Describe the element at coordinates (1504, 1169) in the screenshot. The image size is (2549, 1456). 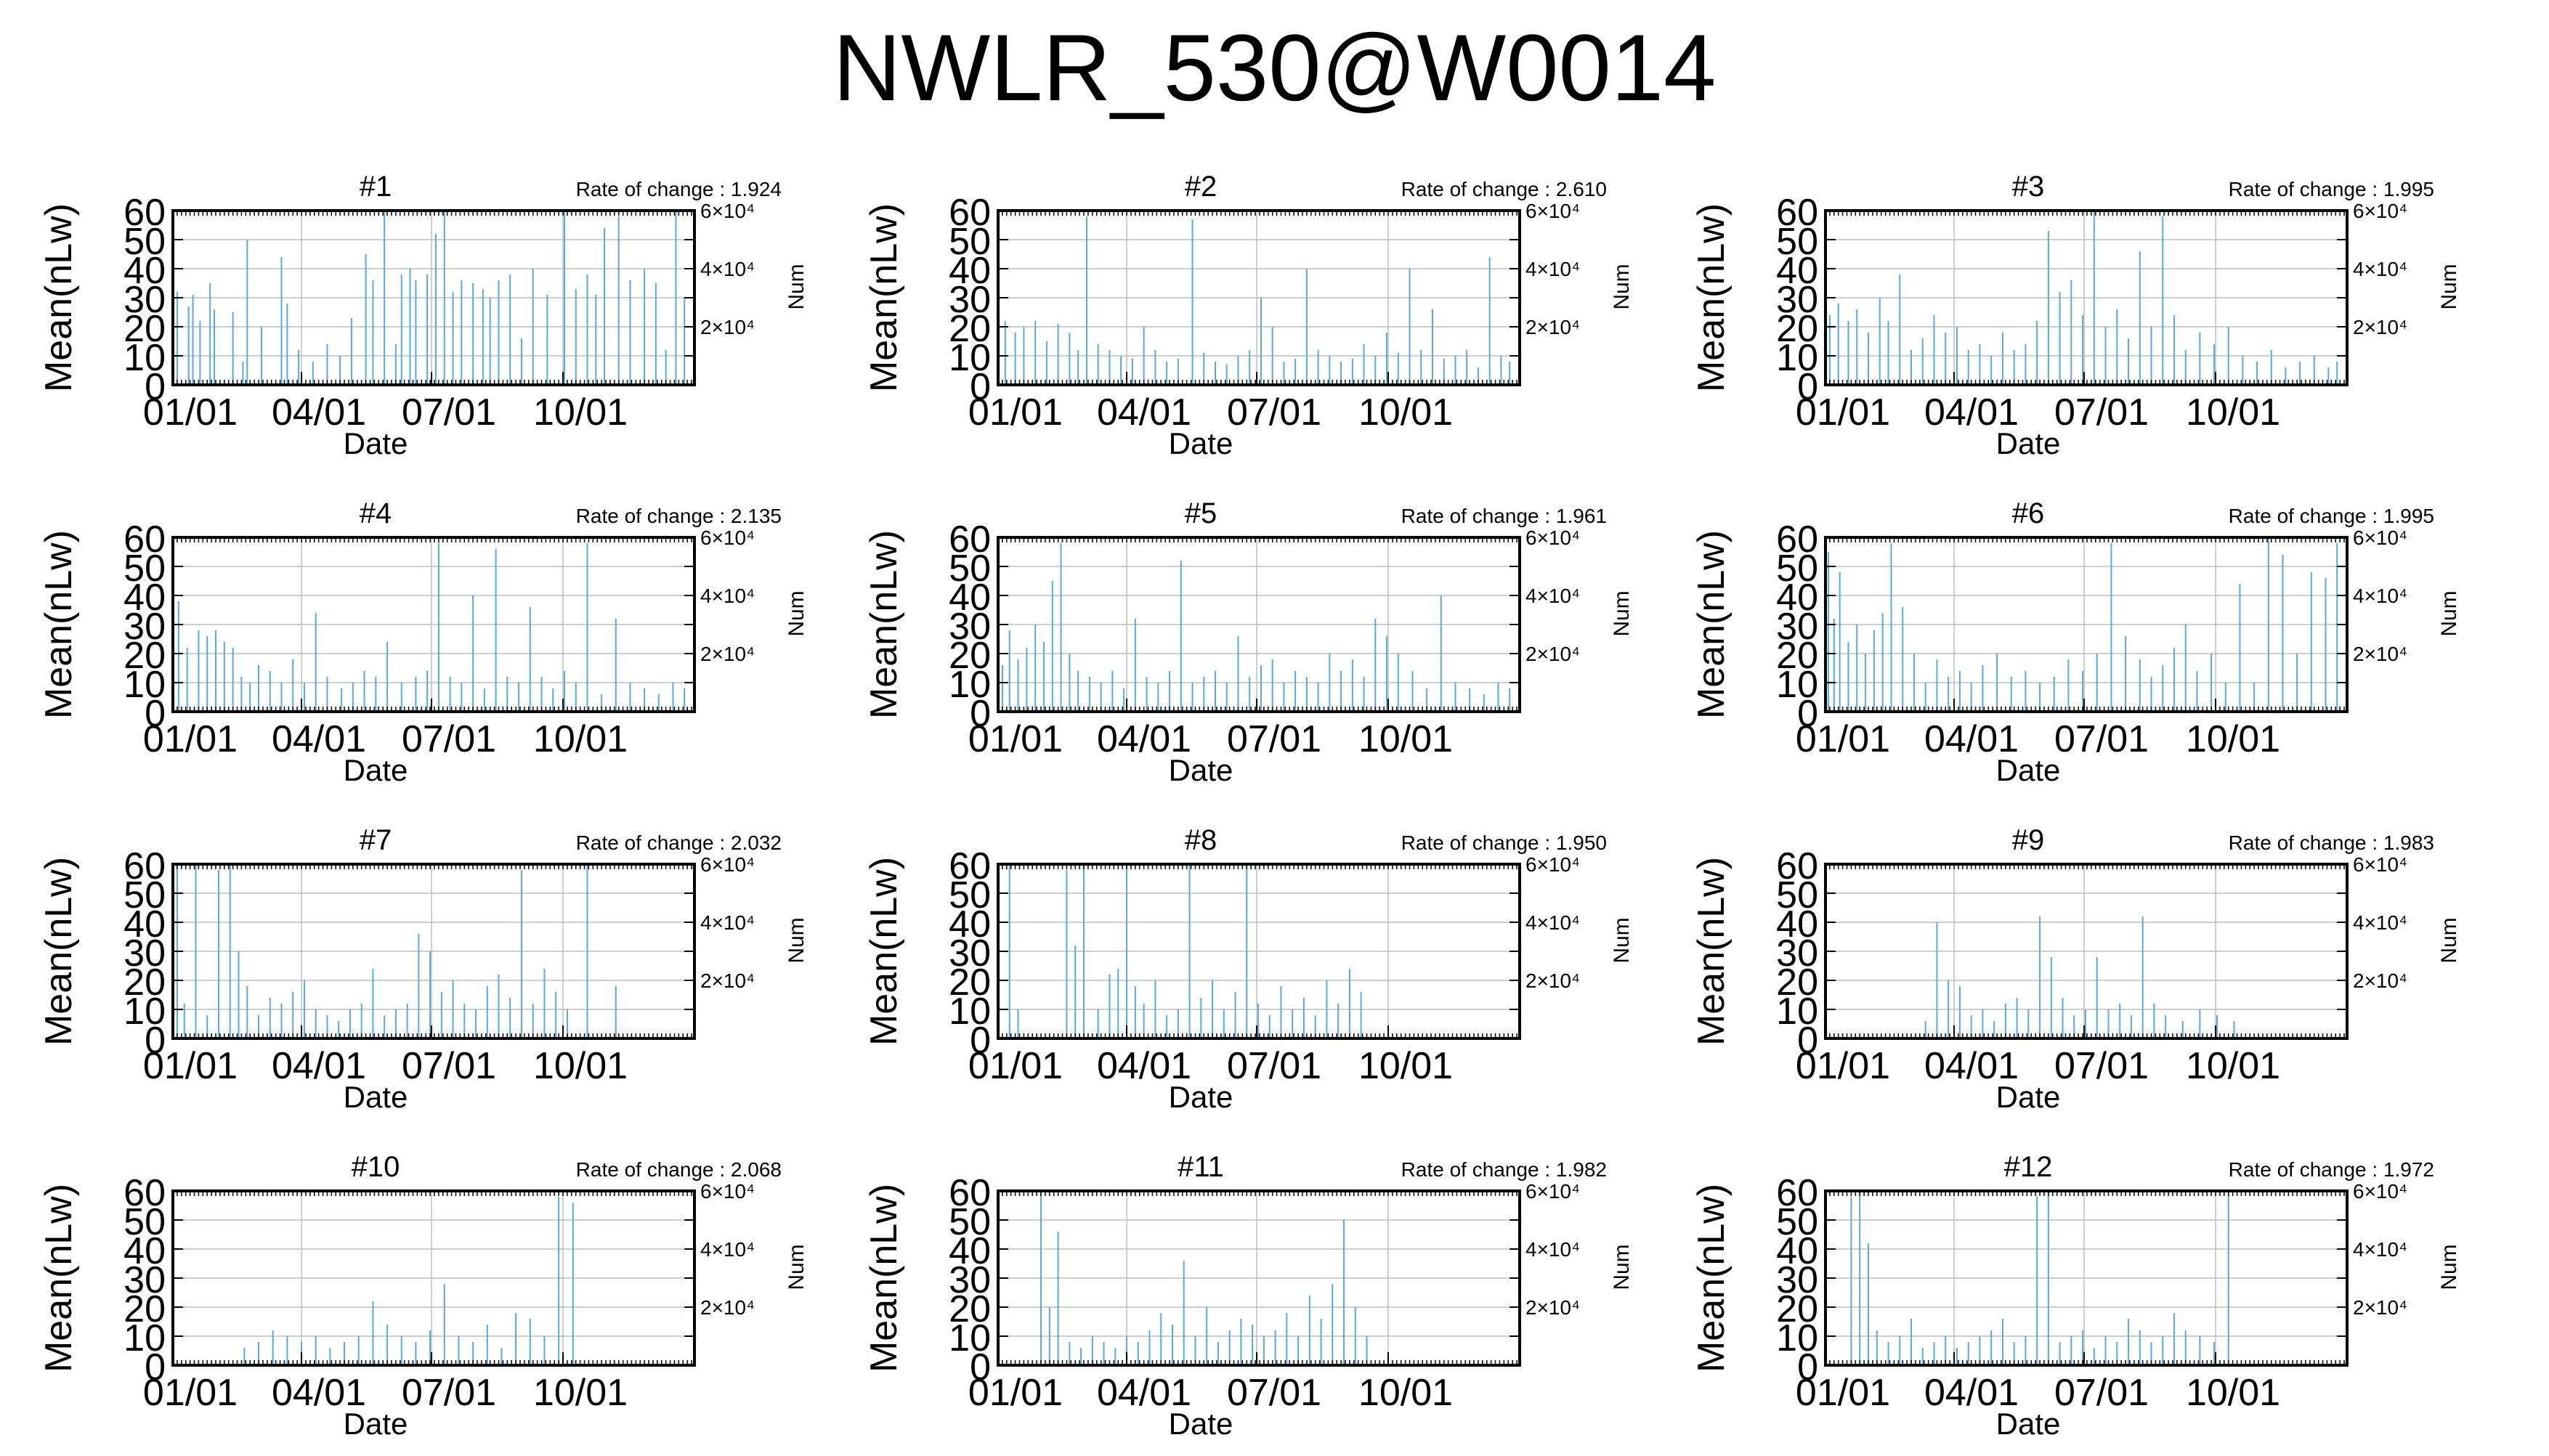
I see `rate-of-change-label: Rate of change : 1.982` at that location.